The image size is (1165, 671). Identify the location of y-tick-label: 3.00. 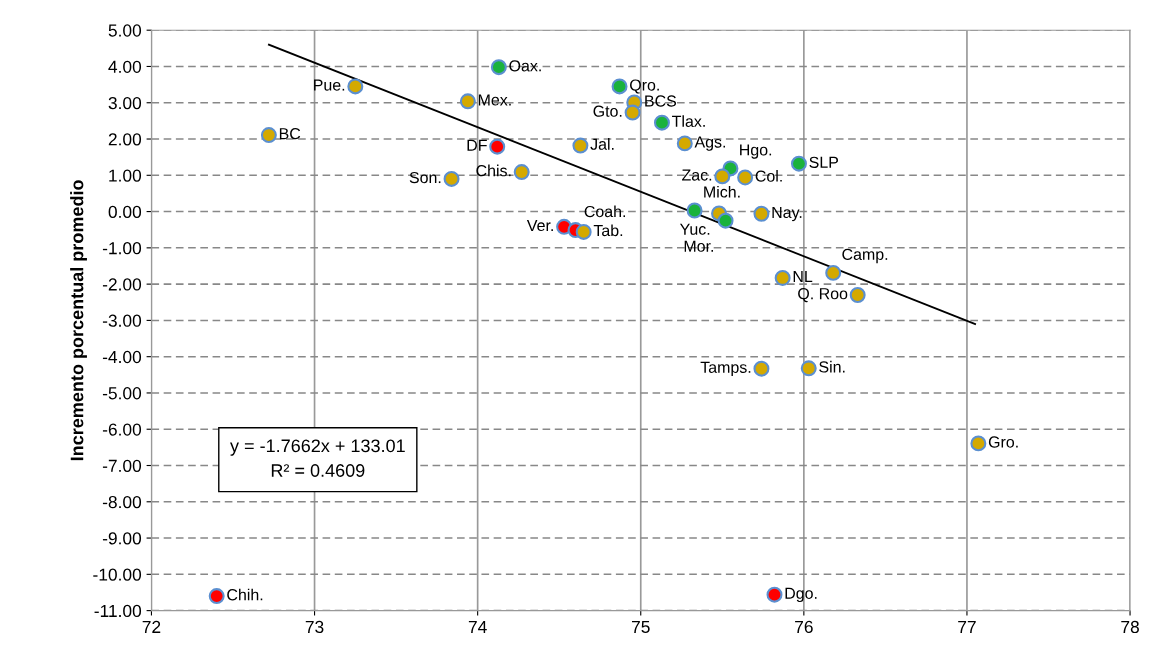
(125, 103).